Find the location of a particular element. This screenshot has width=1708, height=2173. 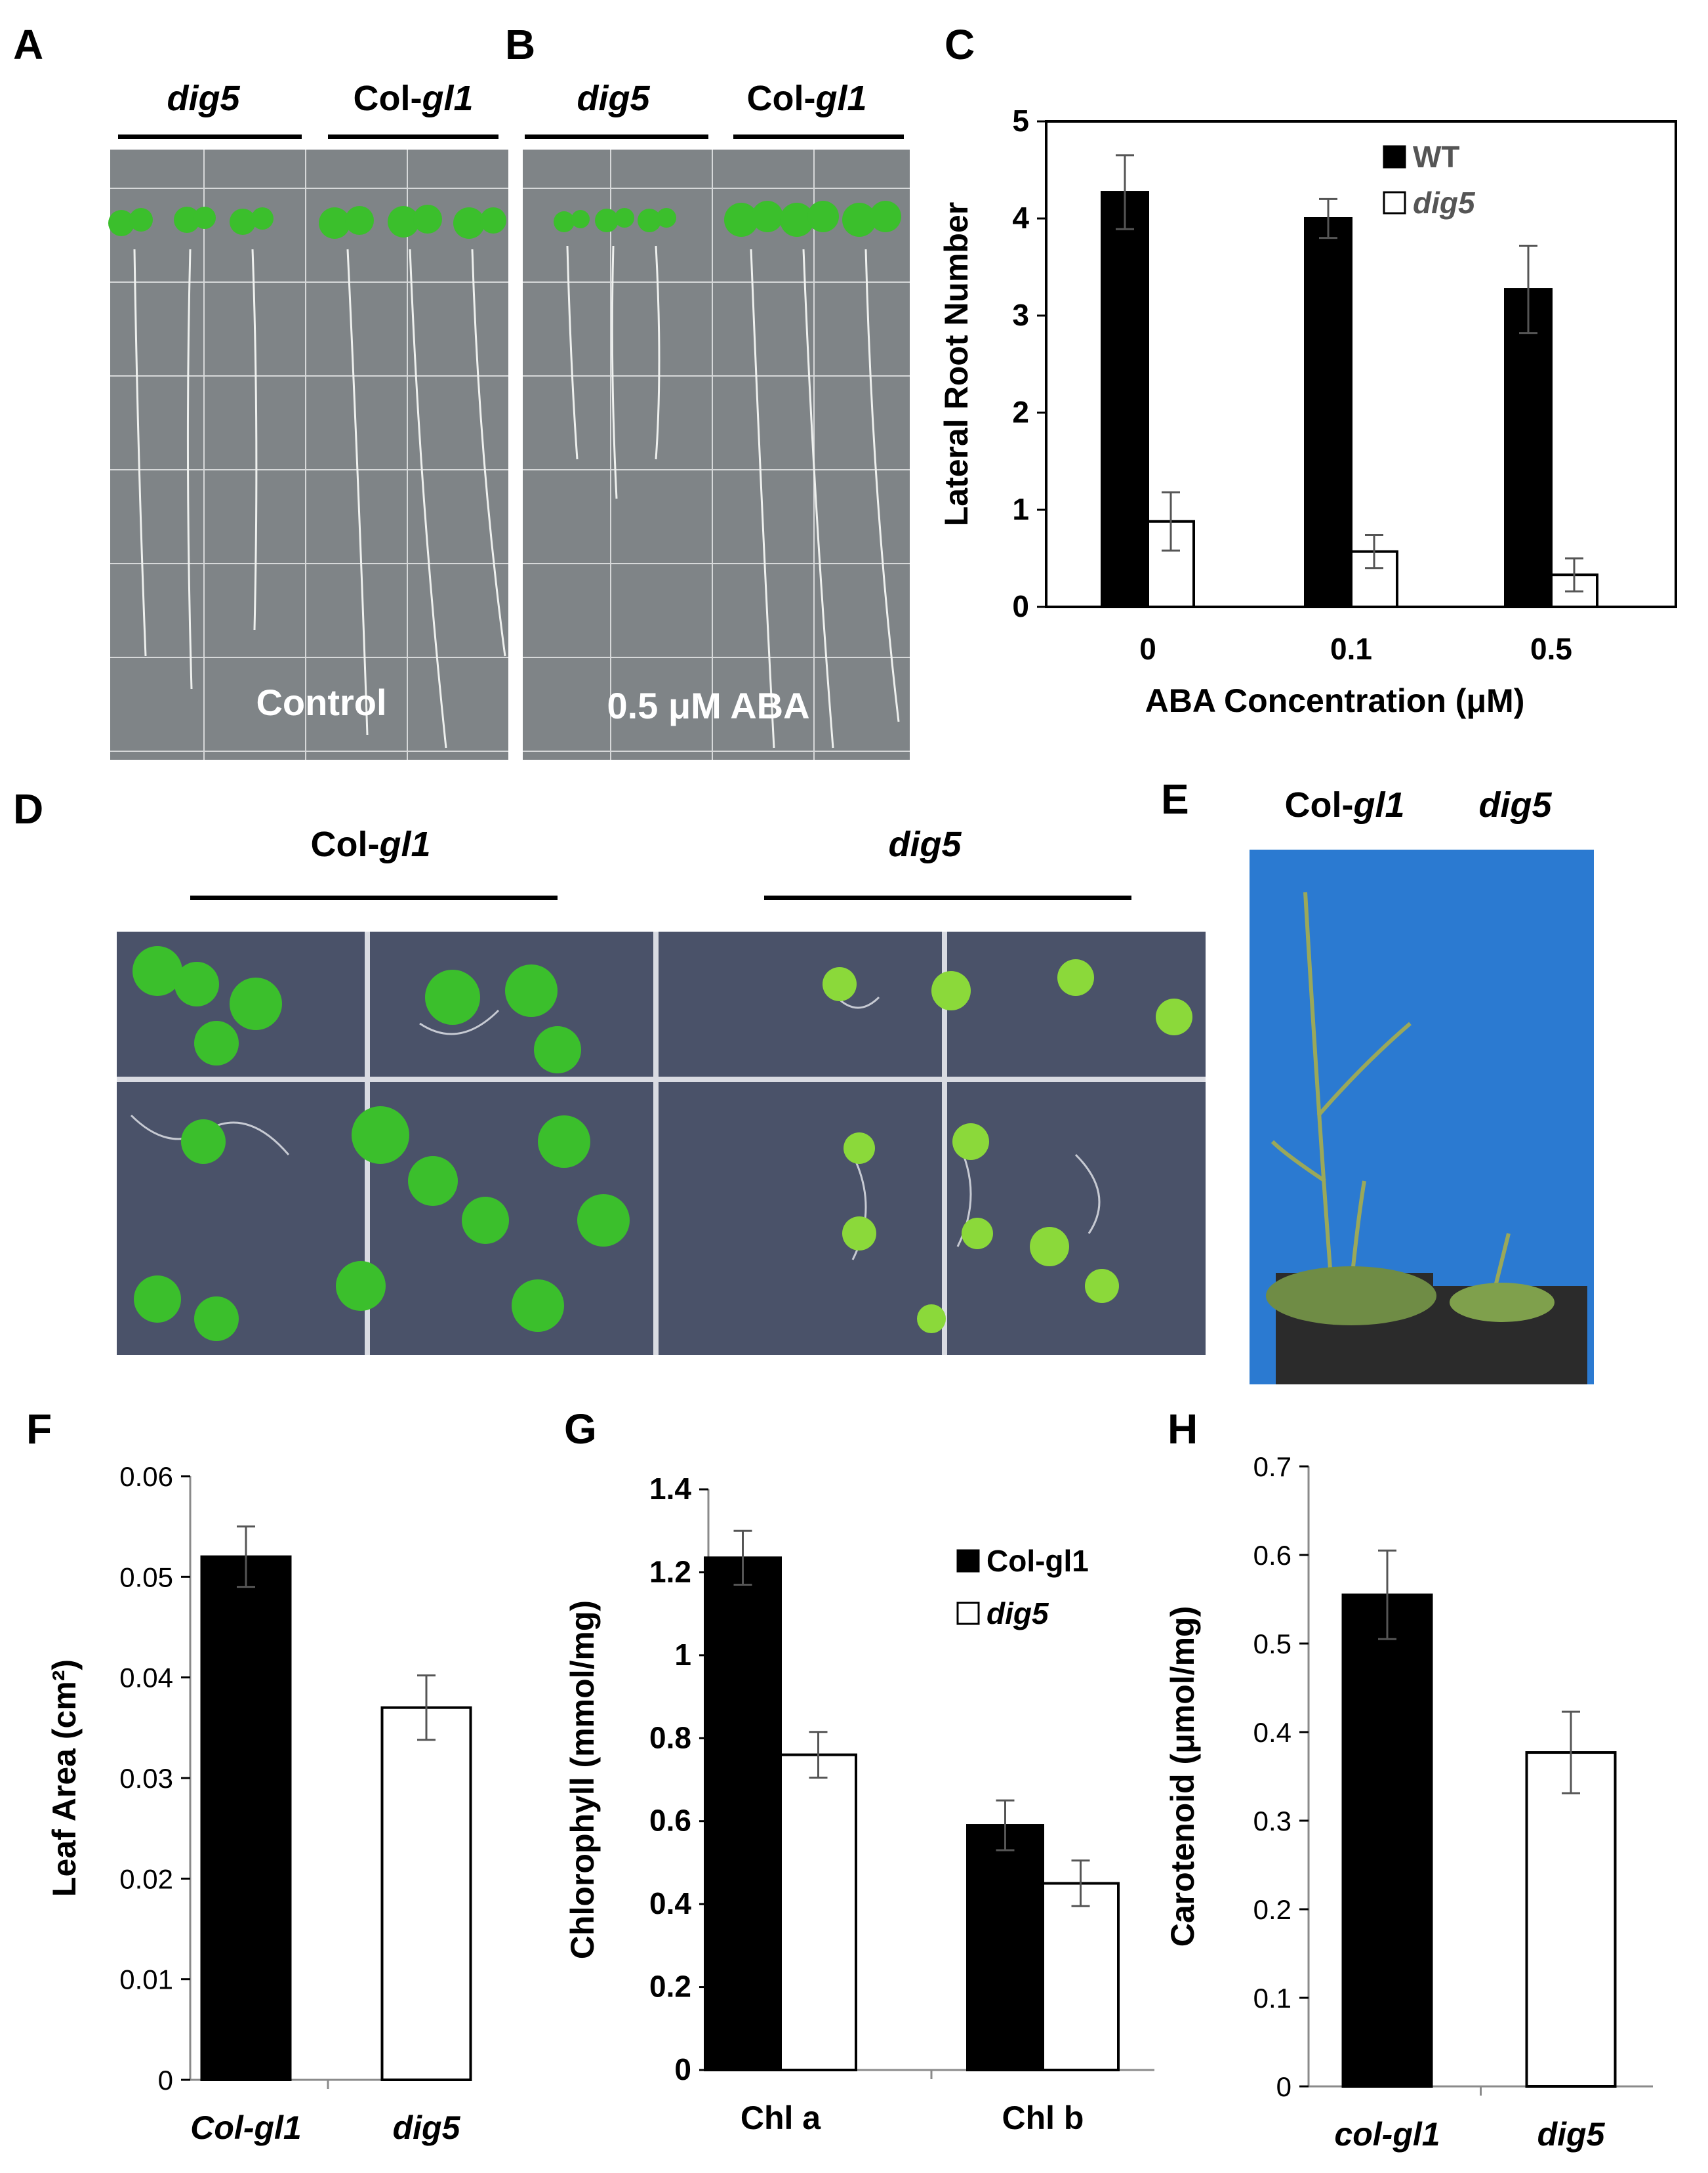

x-tick-label: col-gl1 is located at coordinates (1387, 2134).